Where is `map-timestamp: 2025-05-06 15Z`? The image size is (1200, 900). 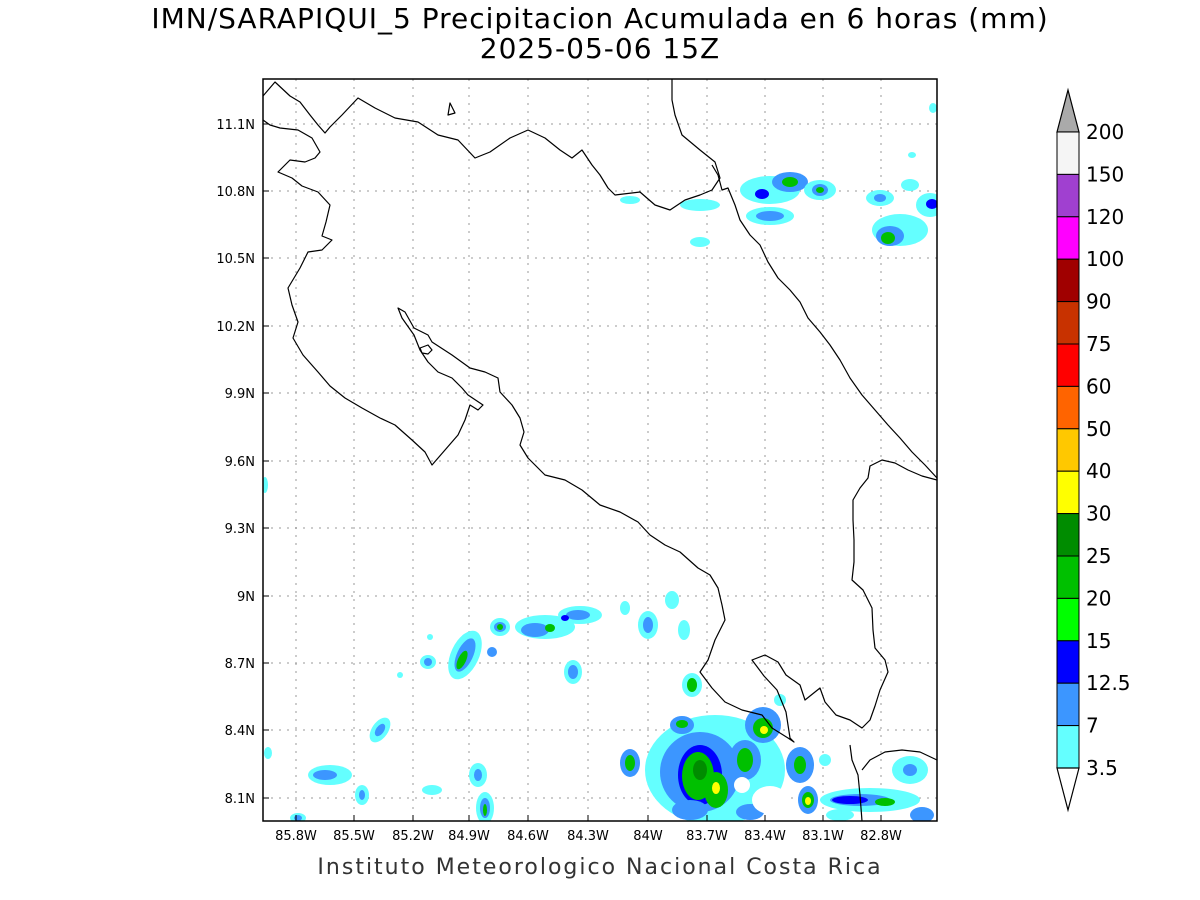 map-timestamp: 2025-05-06 15Z is located at coordinates (600, 48).